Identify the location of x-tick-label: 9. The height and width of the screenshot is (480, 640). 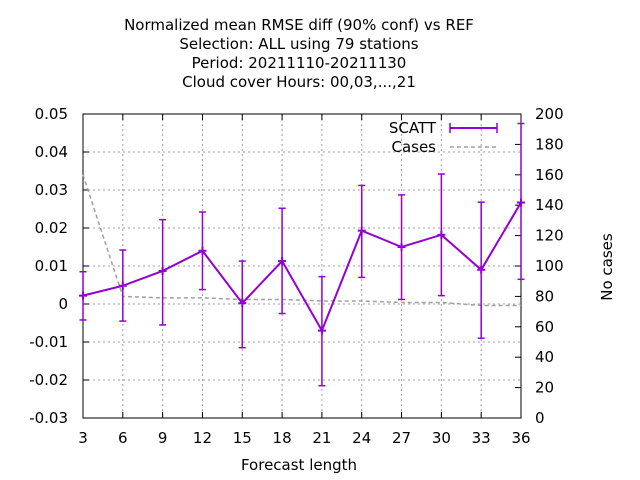
(163, 438).